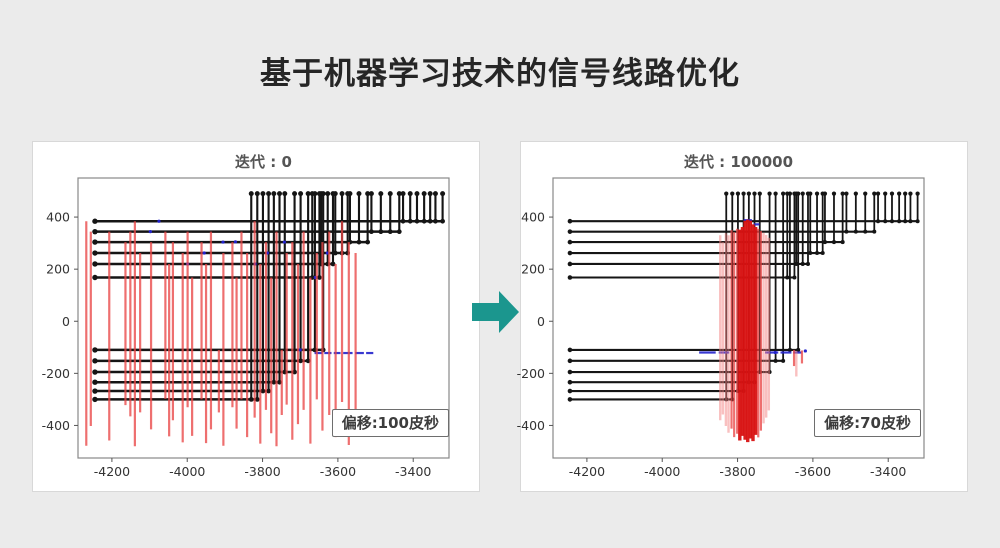  Describe the element at coordinates (738, 162) in the screenshot. I see `plot-title-iteration-100000: 迭代 : 100000` at that location.